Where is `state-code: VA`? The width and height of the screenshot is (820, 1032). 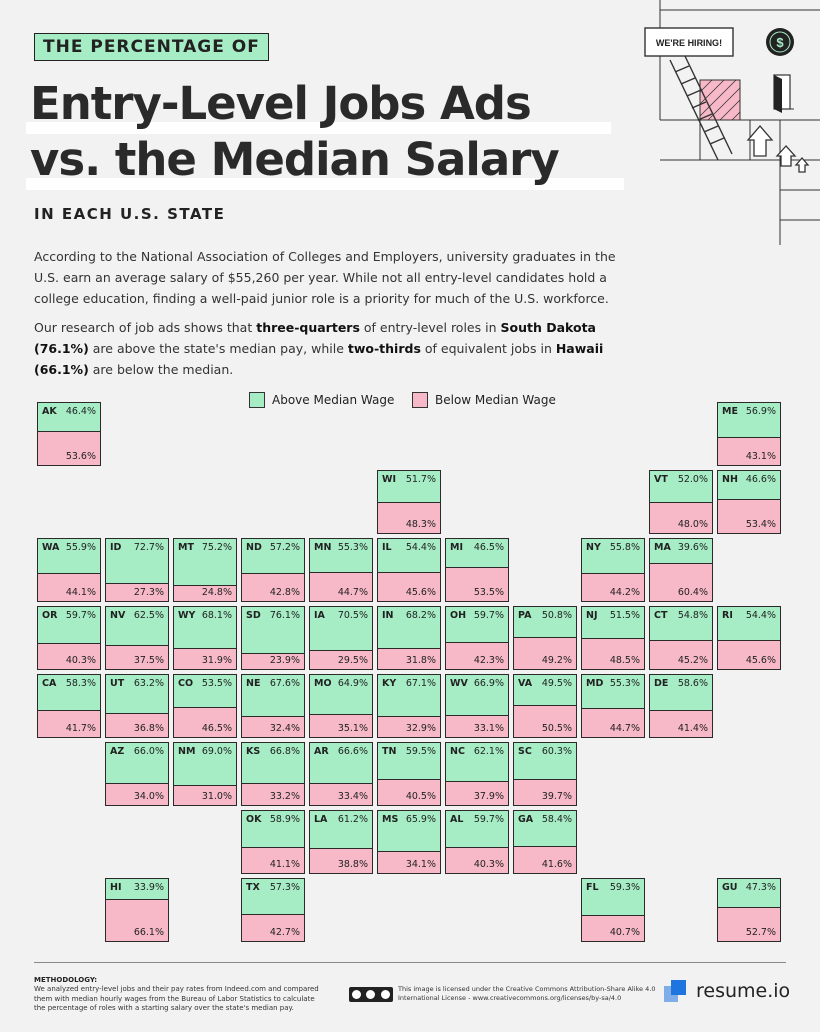
state-code: VA is located at coordinates (525, 683).